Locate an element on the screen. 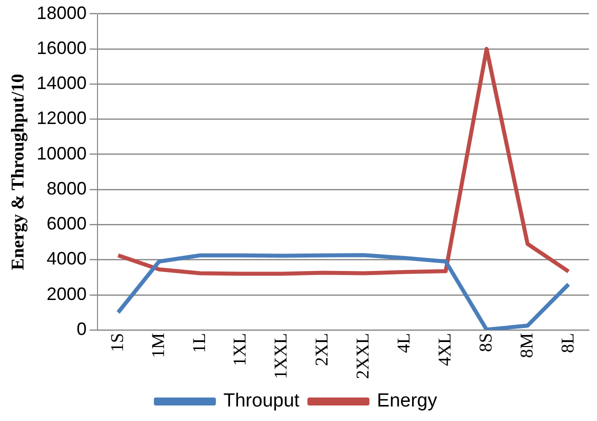 This screenshot has height=421, width=597. x-tick-label: 4XL is located at coordinates (444, 349).